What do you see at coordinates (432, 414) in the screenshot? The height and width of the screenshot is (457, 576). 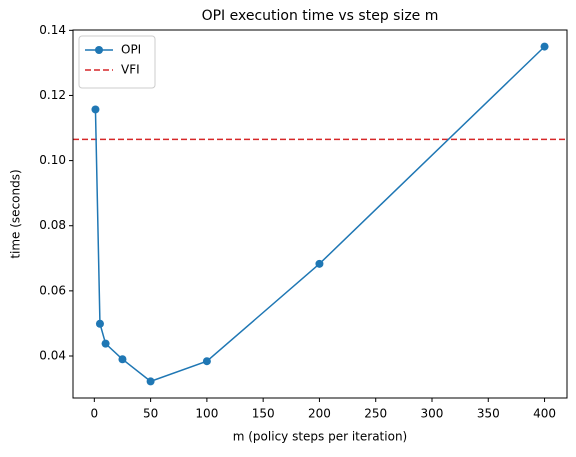 I see `x-tick-label: 300` at bounding box center [432, 414].